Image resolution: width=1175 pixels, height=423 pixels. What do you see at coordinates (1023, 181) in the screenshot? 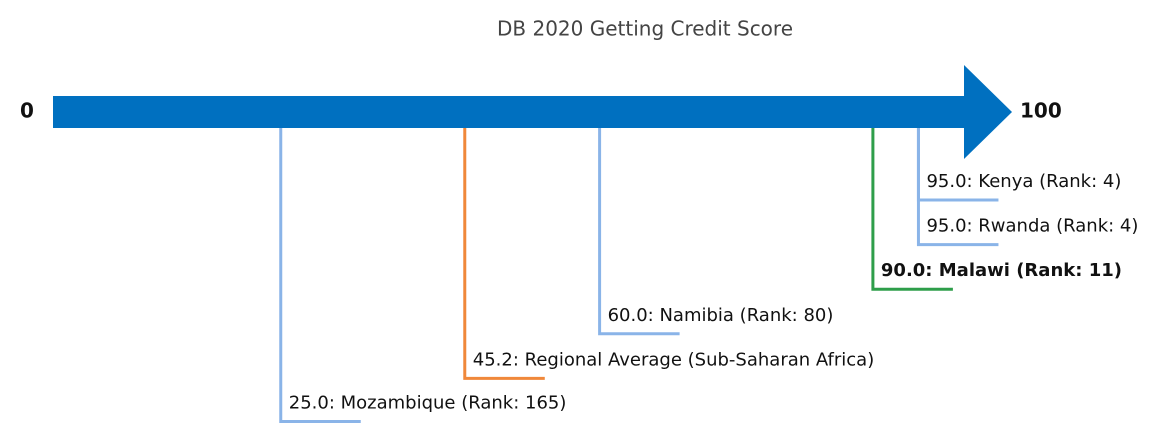
I see `marker-label: 95.0: Kenya (Rank: 4)` at bounding box center [1023, 181].